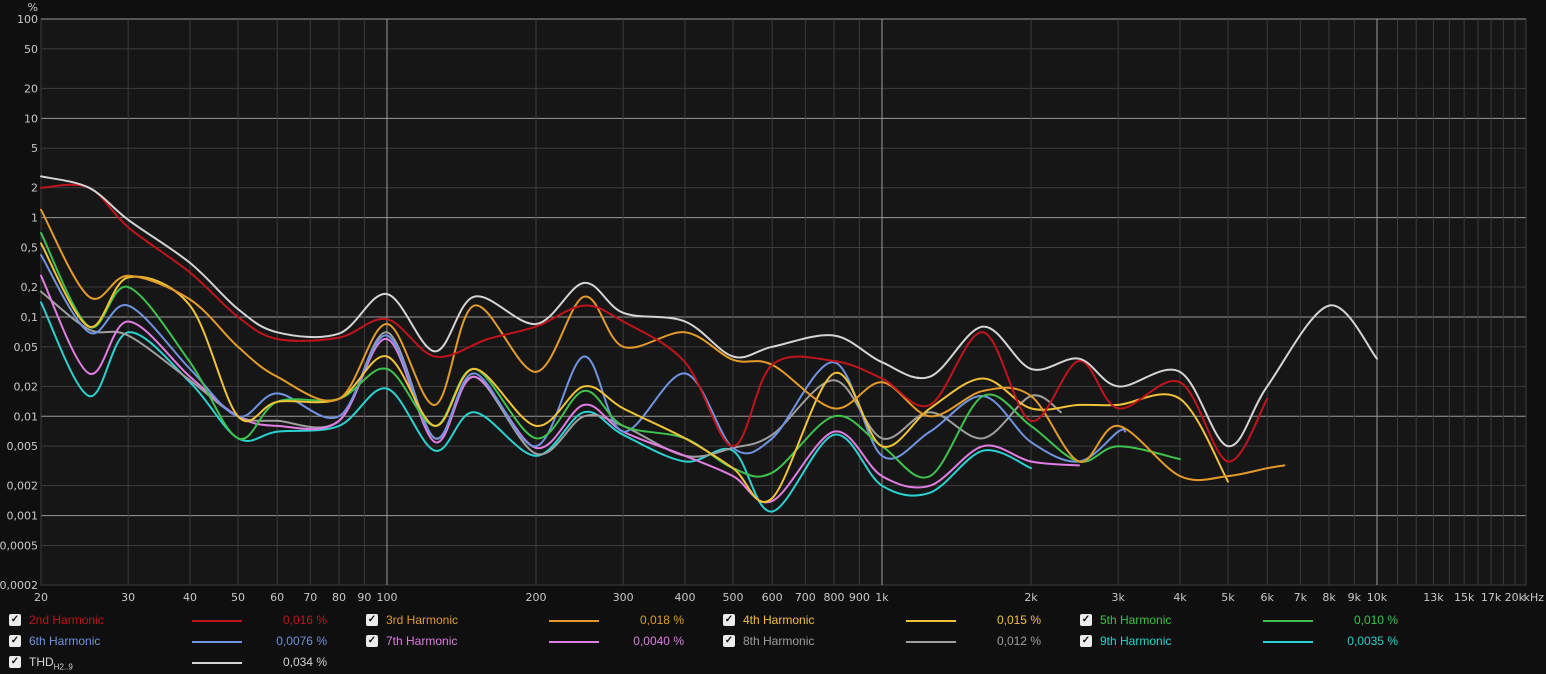  Describe the element at coordinates (23, 446) in the screenshot. I see `y-tick-label: 0,005` at that location.